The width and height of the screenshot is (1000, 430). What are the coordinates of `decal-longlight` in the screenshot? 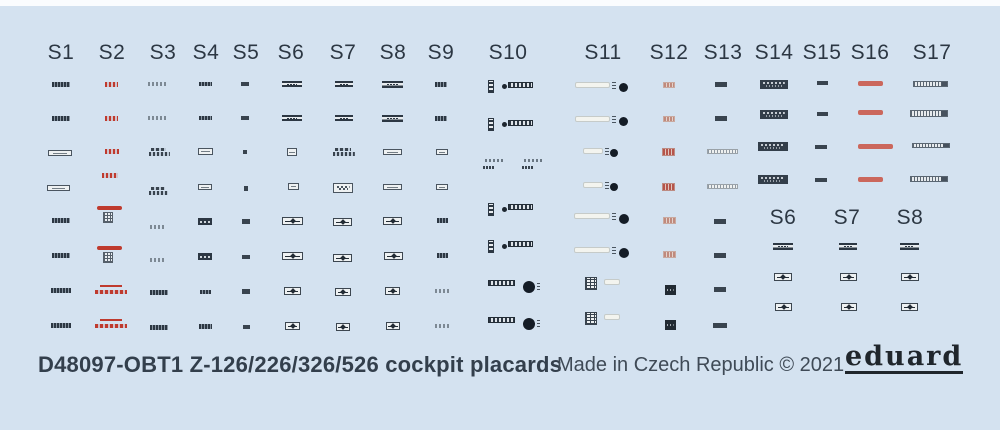 It's located at (722, 186).